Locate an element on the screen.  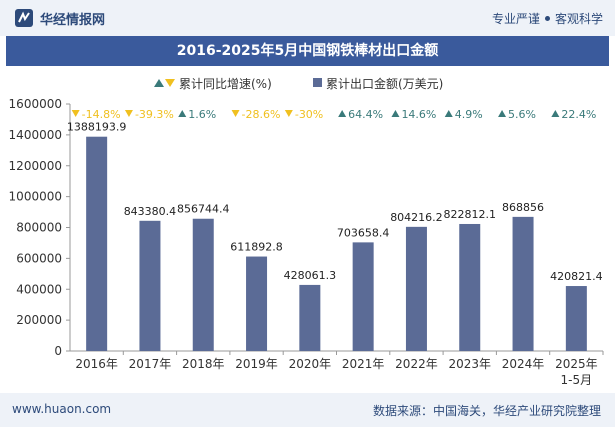
growth-label: 5.6% is located at coordinates (522, 114).